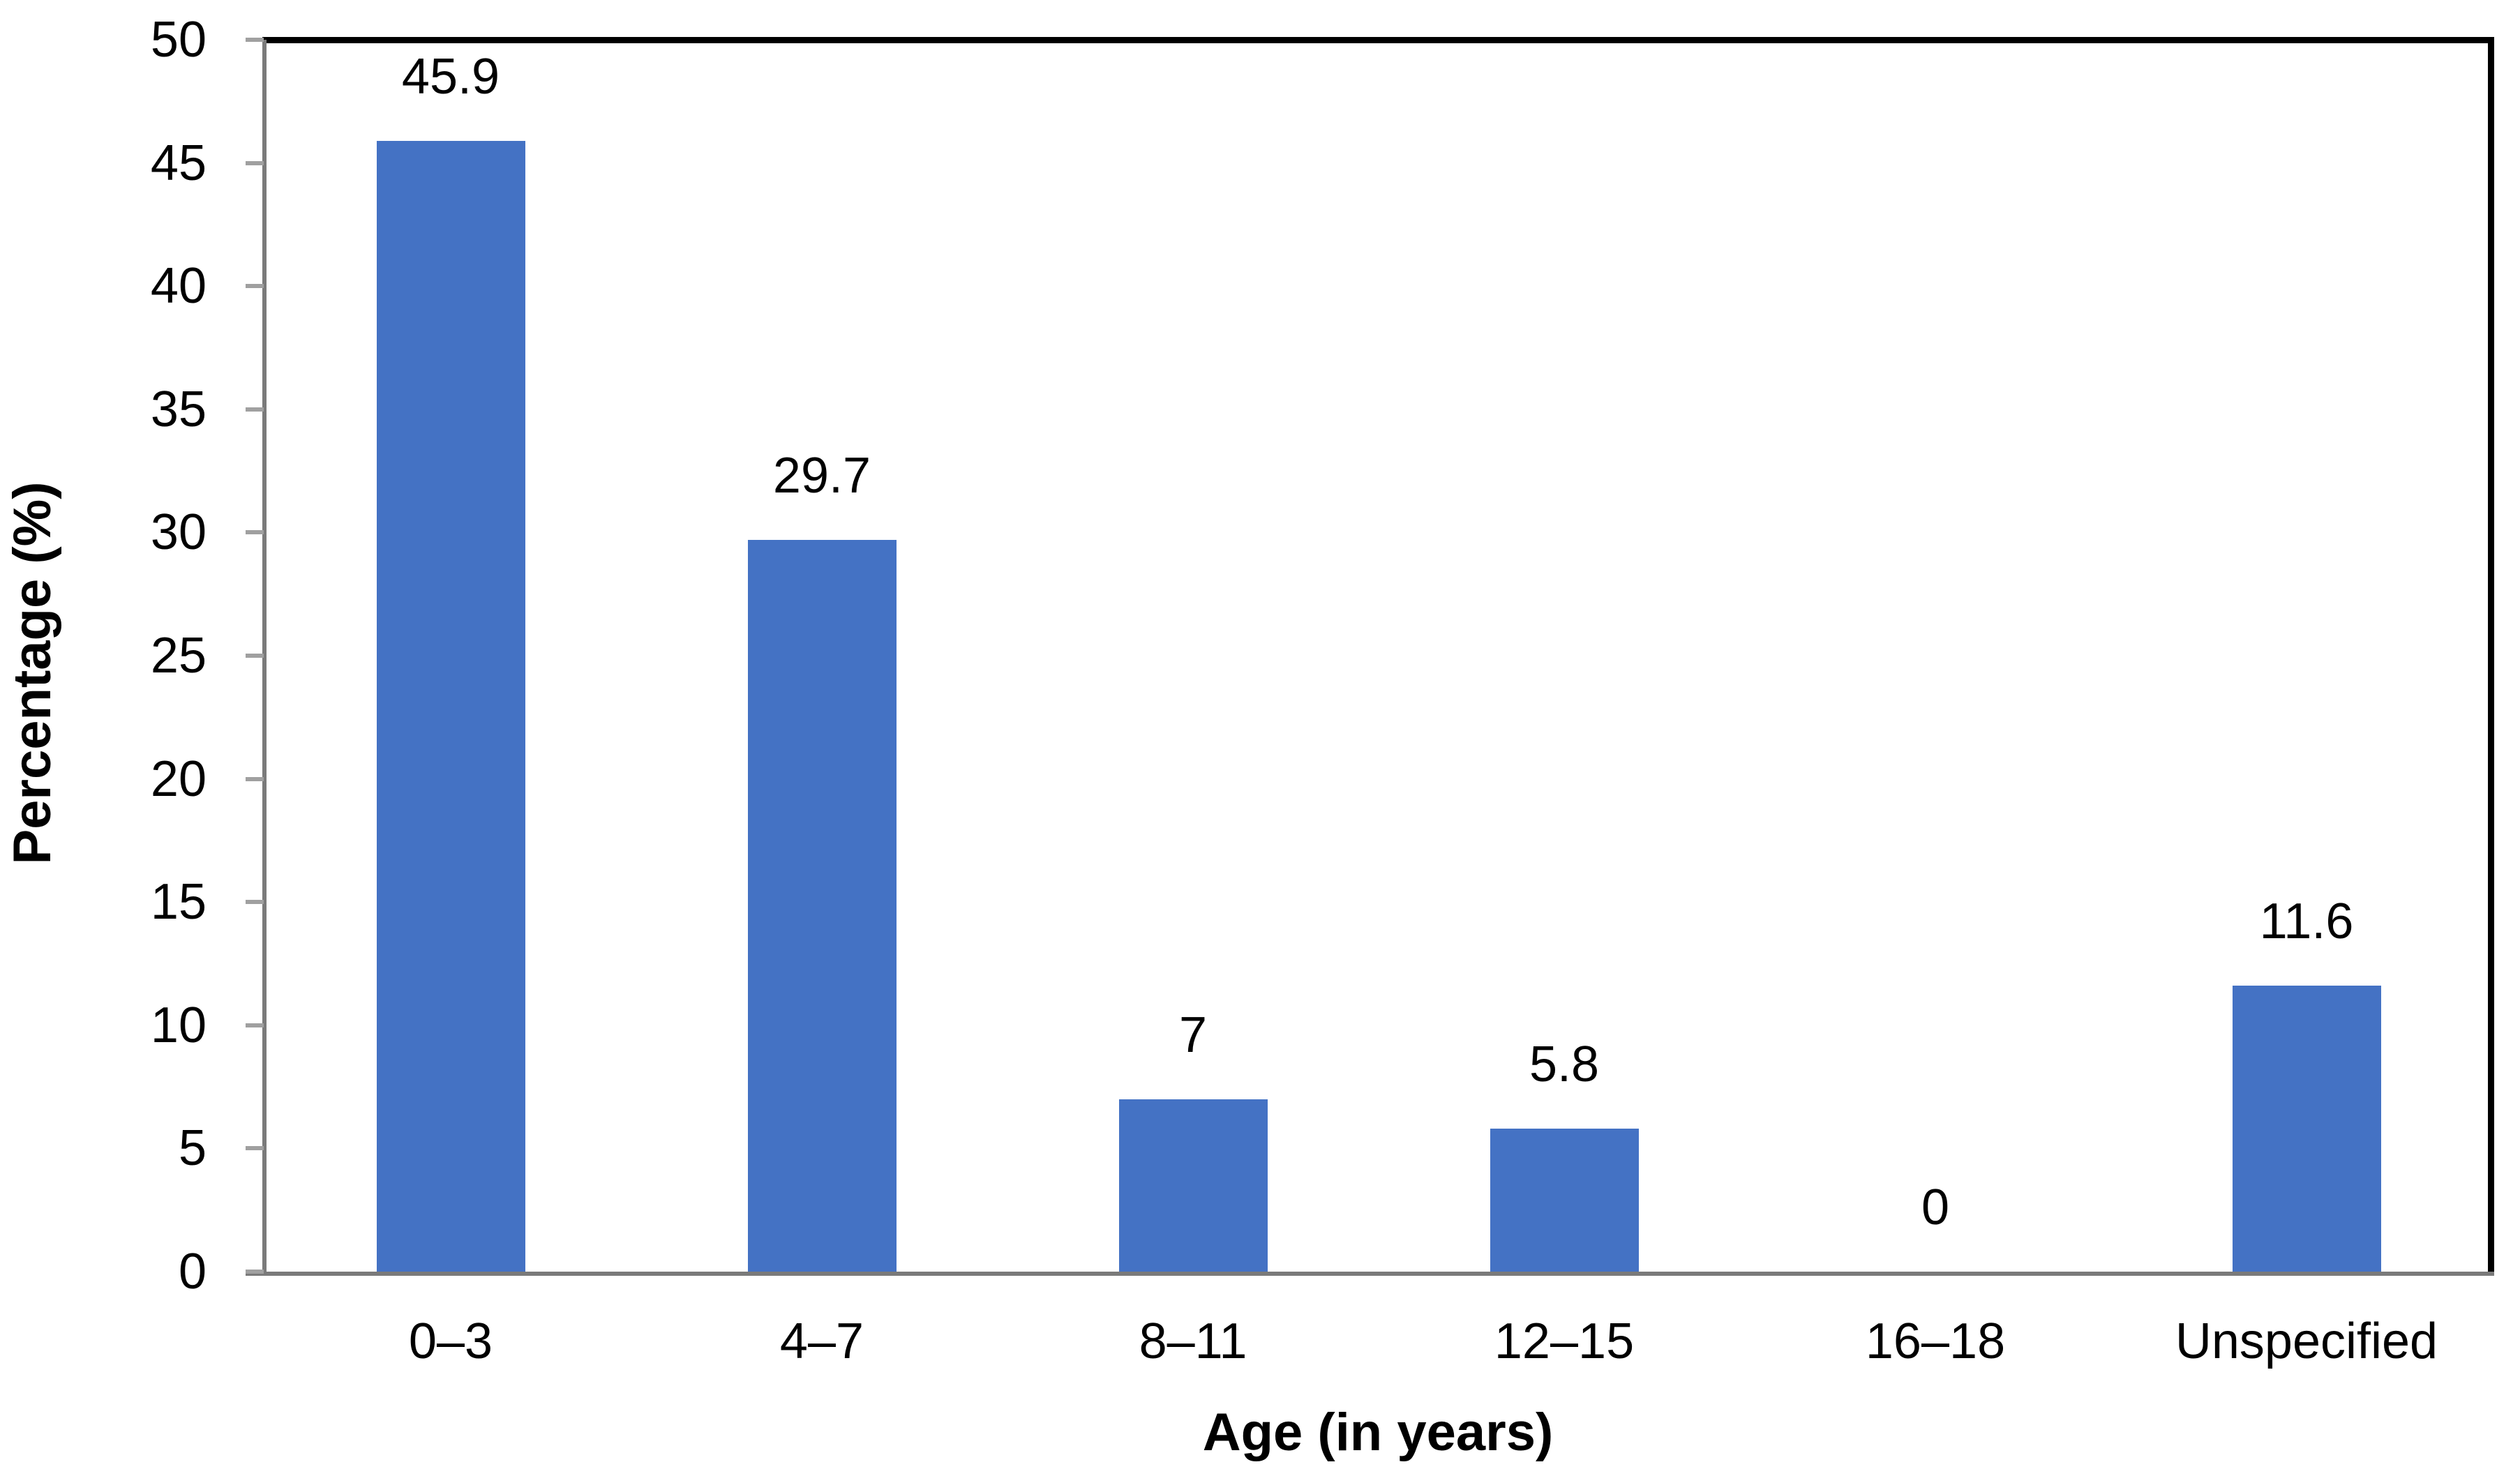 The image size is (2520, 1476). I want to click on bar-value-label: 29.7, so click(821, 475).